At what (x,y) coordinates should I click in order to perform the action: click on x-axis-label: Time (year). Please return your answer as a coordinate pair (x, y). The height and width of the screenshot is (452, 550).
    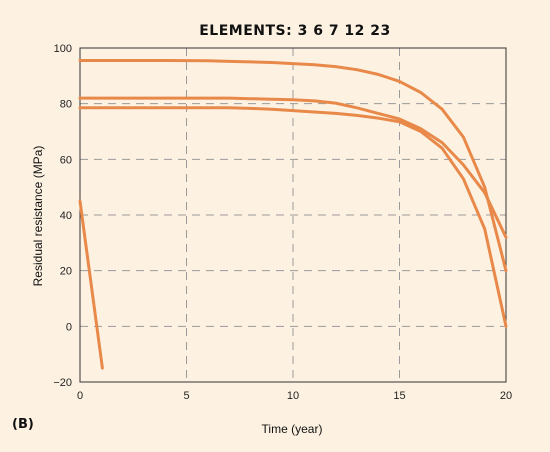
    Looking at the image, I should click on (292, 429).